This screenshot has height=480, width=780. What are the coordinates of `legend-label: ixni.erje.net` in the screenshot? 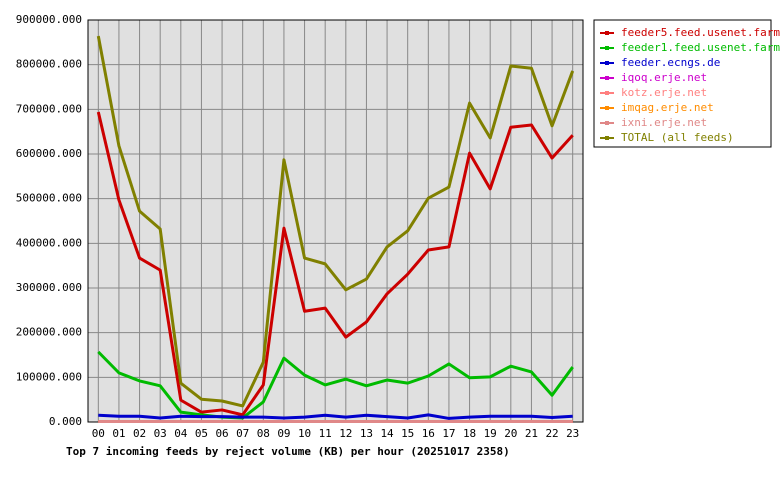 It's located at (664, 122).